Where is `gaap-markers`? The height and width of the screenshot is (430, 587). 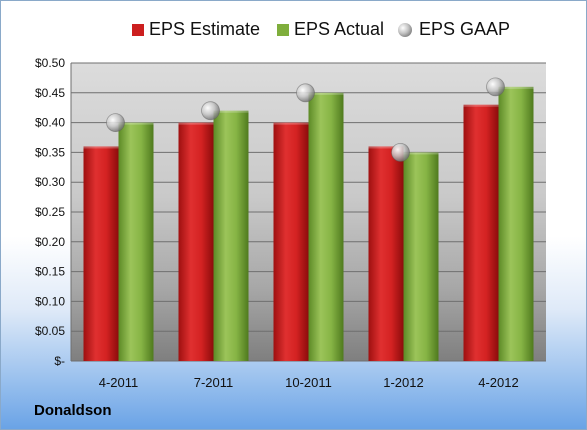 gaap-markers is located at coordinates (305, 119).